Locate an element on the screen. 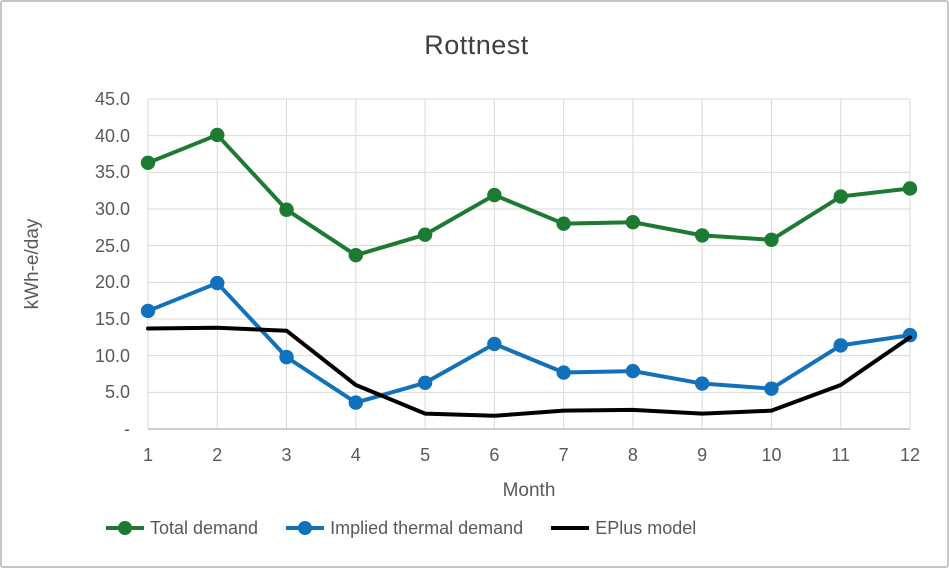 This screenshot has width=949, height=568. y-tick-label: 25.0 is located at coordinates (112, 245).